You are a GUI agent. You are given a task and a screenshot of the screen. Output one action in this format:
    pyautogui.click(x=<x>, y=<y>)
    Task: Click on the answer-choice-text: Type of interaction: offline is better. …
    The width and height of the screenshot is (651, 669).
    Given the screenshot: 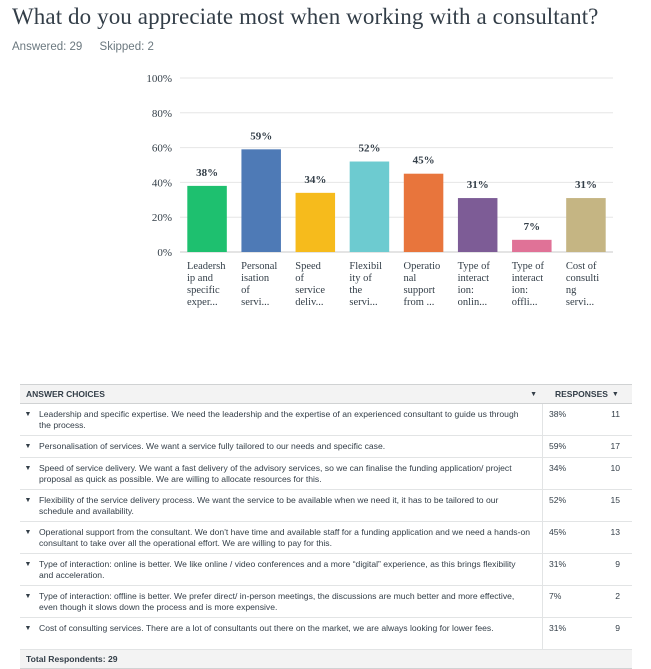 What is the action you would take?
    pyautogui.click(x=277, y=601)
    